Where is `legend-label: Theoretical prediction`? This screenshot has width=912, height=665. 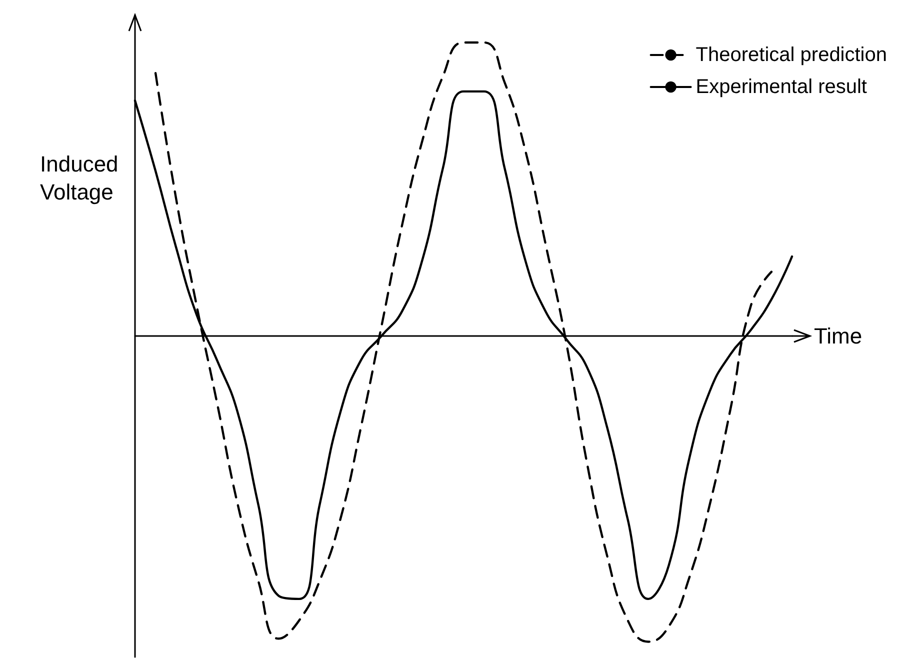 legend-label: Theoretical prediction is located at coordinates (792, 55).